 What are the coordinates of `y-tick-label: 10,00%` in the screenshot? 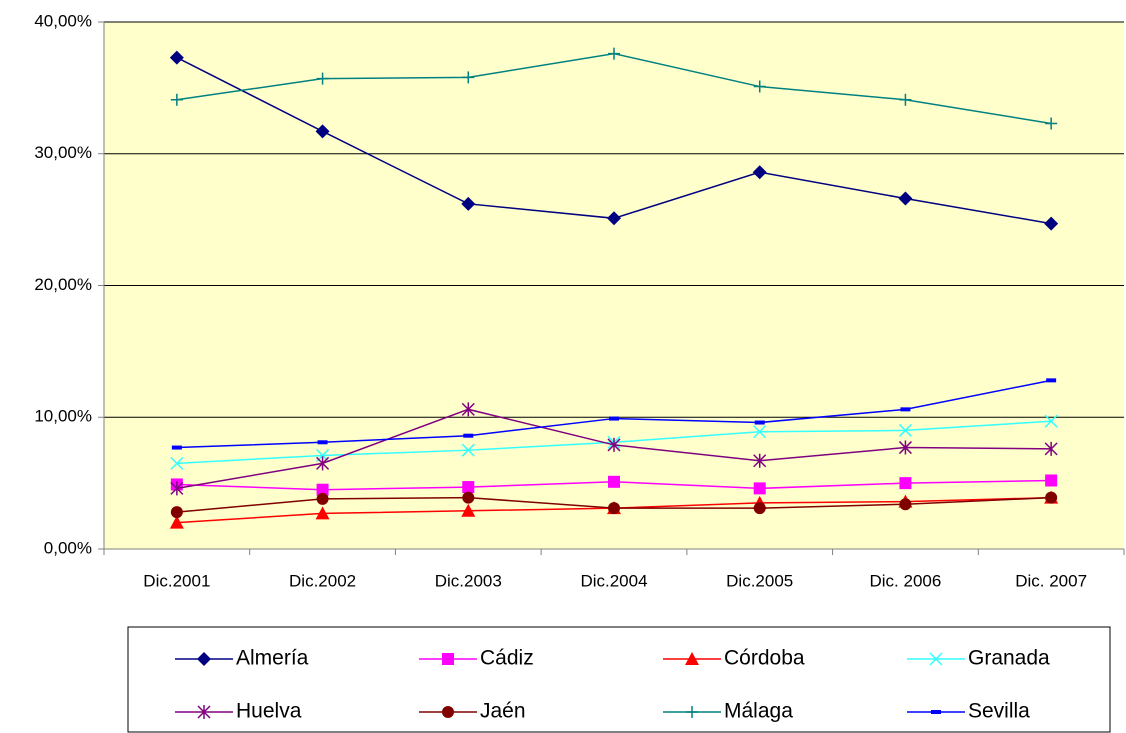 It's located at (63, 416).